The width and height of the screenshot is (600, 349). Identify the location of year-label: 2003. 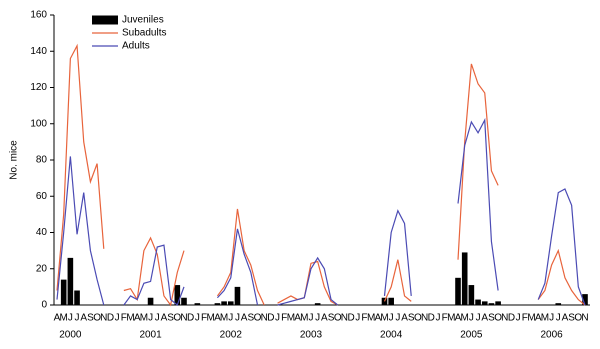
(311, 335).